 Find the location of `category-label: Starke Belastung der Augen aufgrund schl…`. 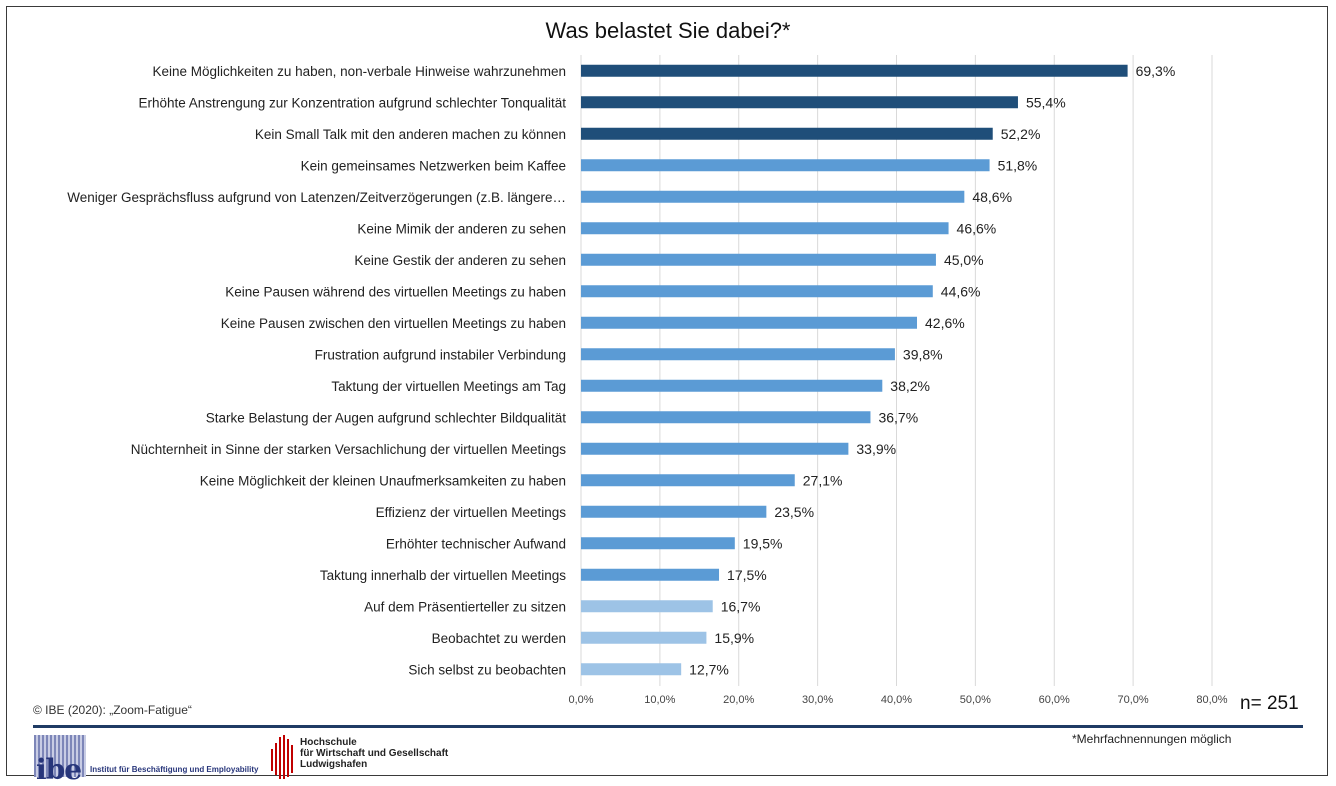

category-label: Starke Belastung der Augen aufgrund schl… is located at coordinates (386, 417).